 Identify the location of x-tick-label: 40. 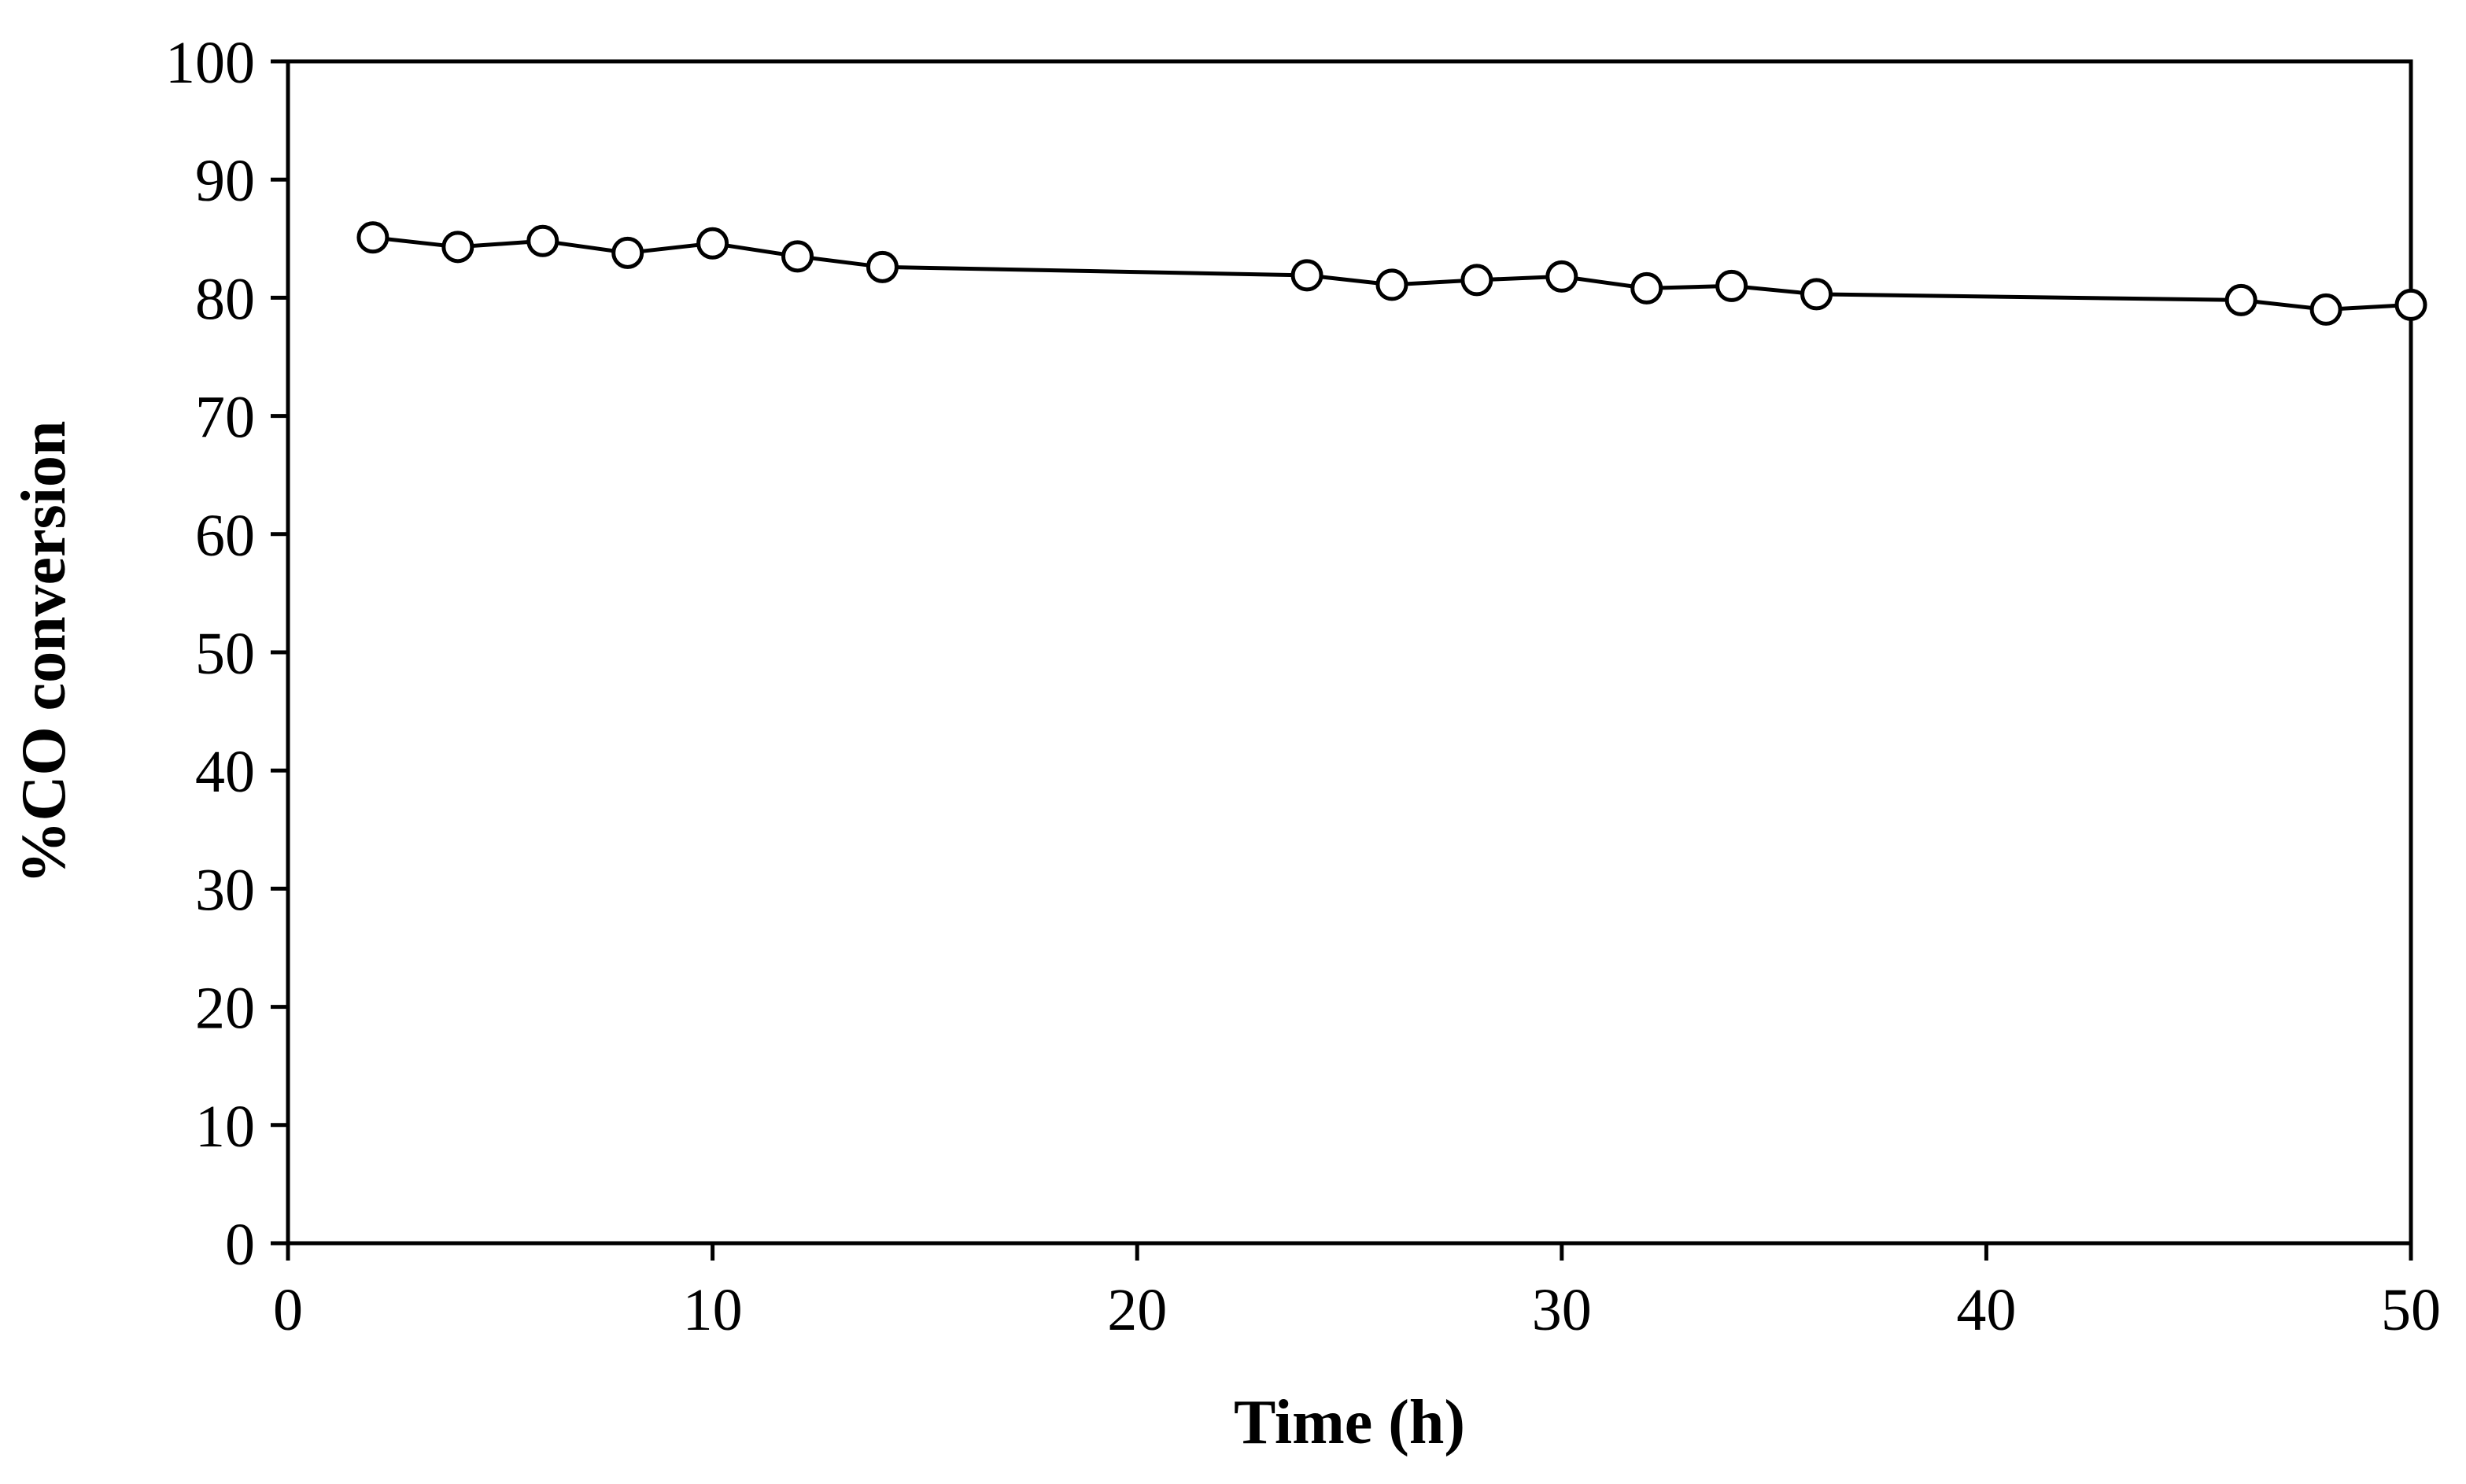
(1986, 1310).